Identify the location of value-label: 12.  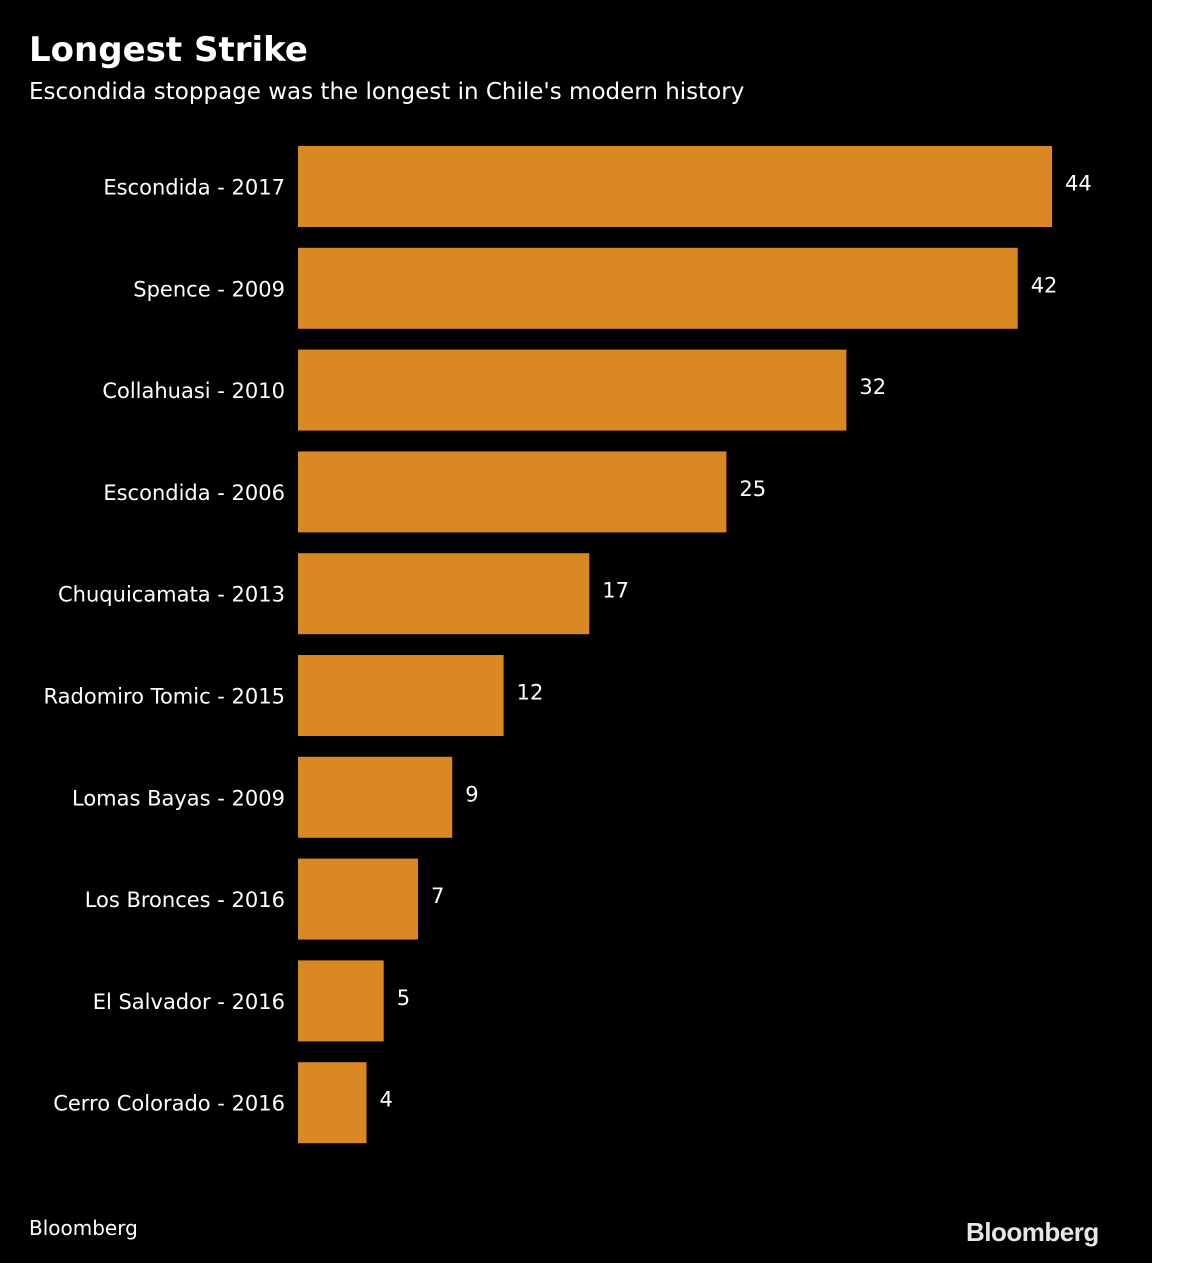
(530, 693).